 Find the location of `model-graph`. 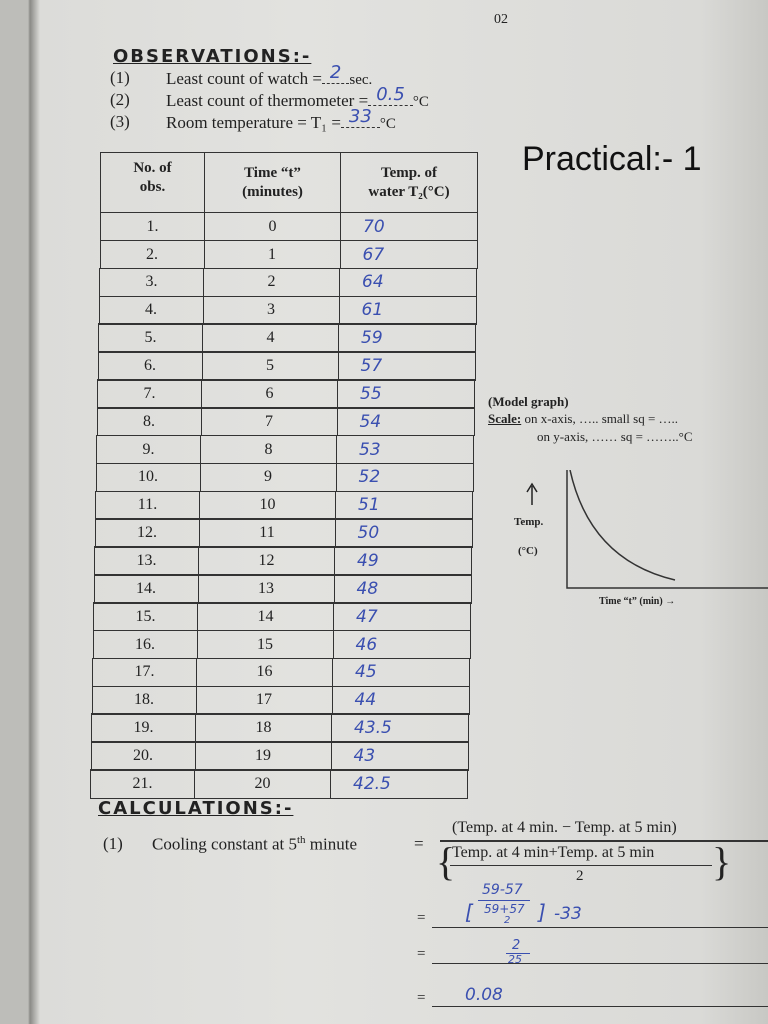

model-graph is located at coordinates (647, 529).